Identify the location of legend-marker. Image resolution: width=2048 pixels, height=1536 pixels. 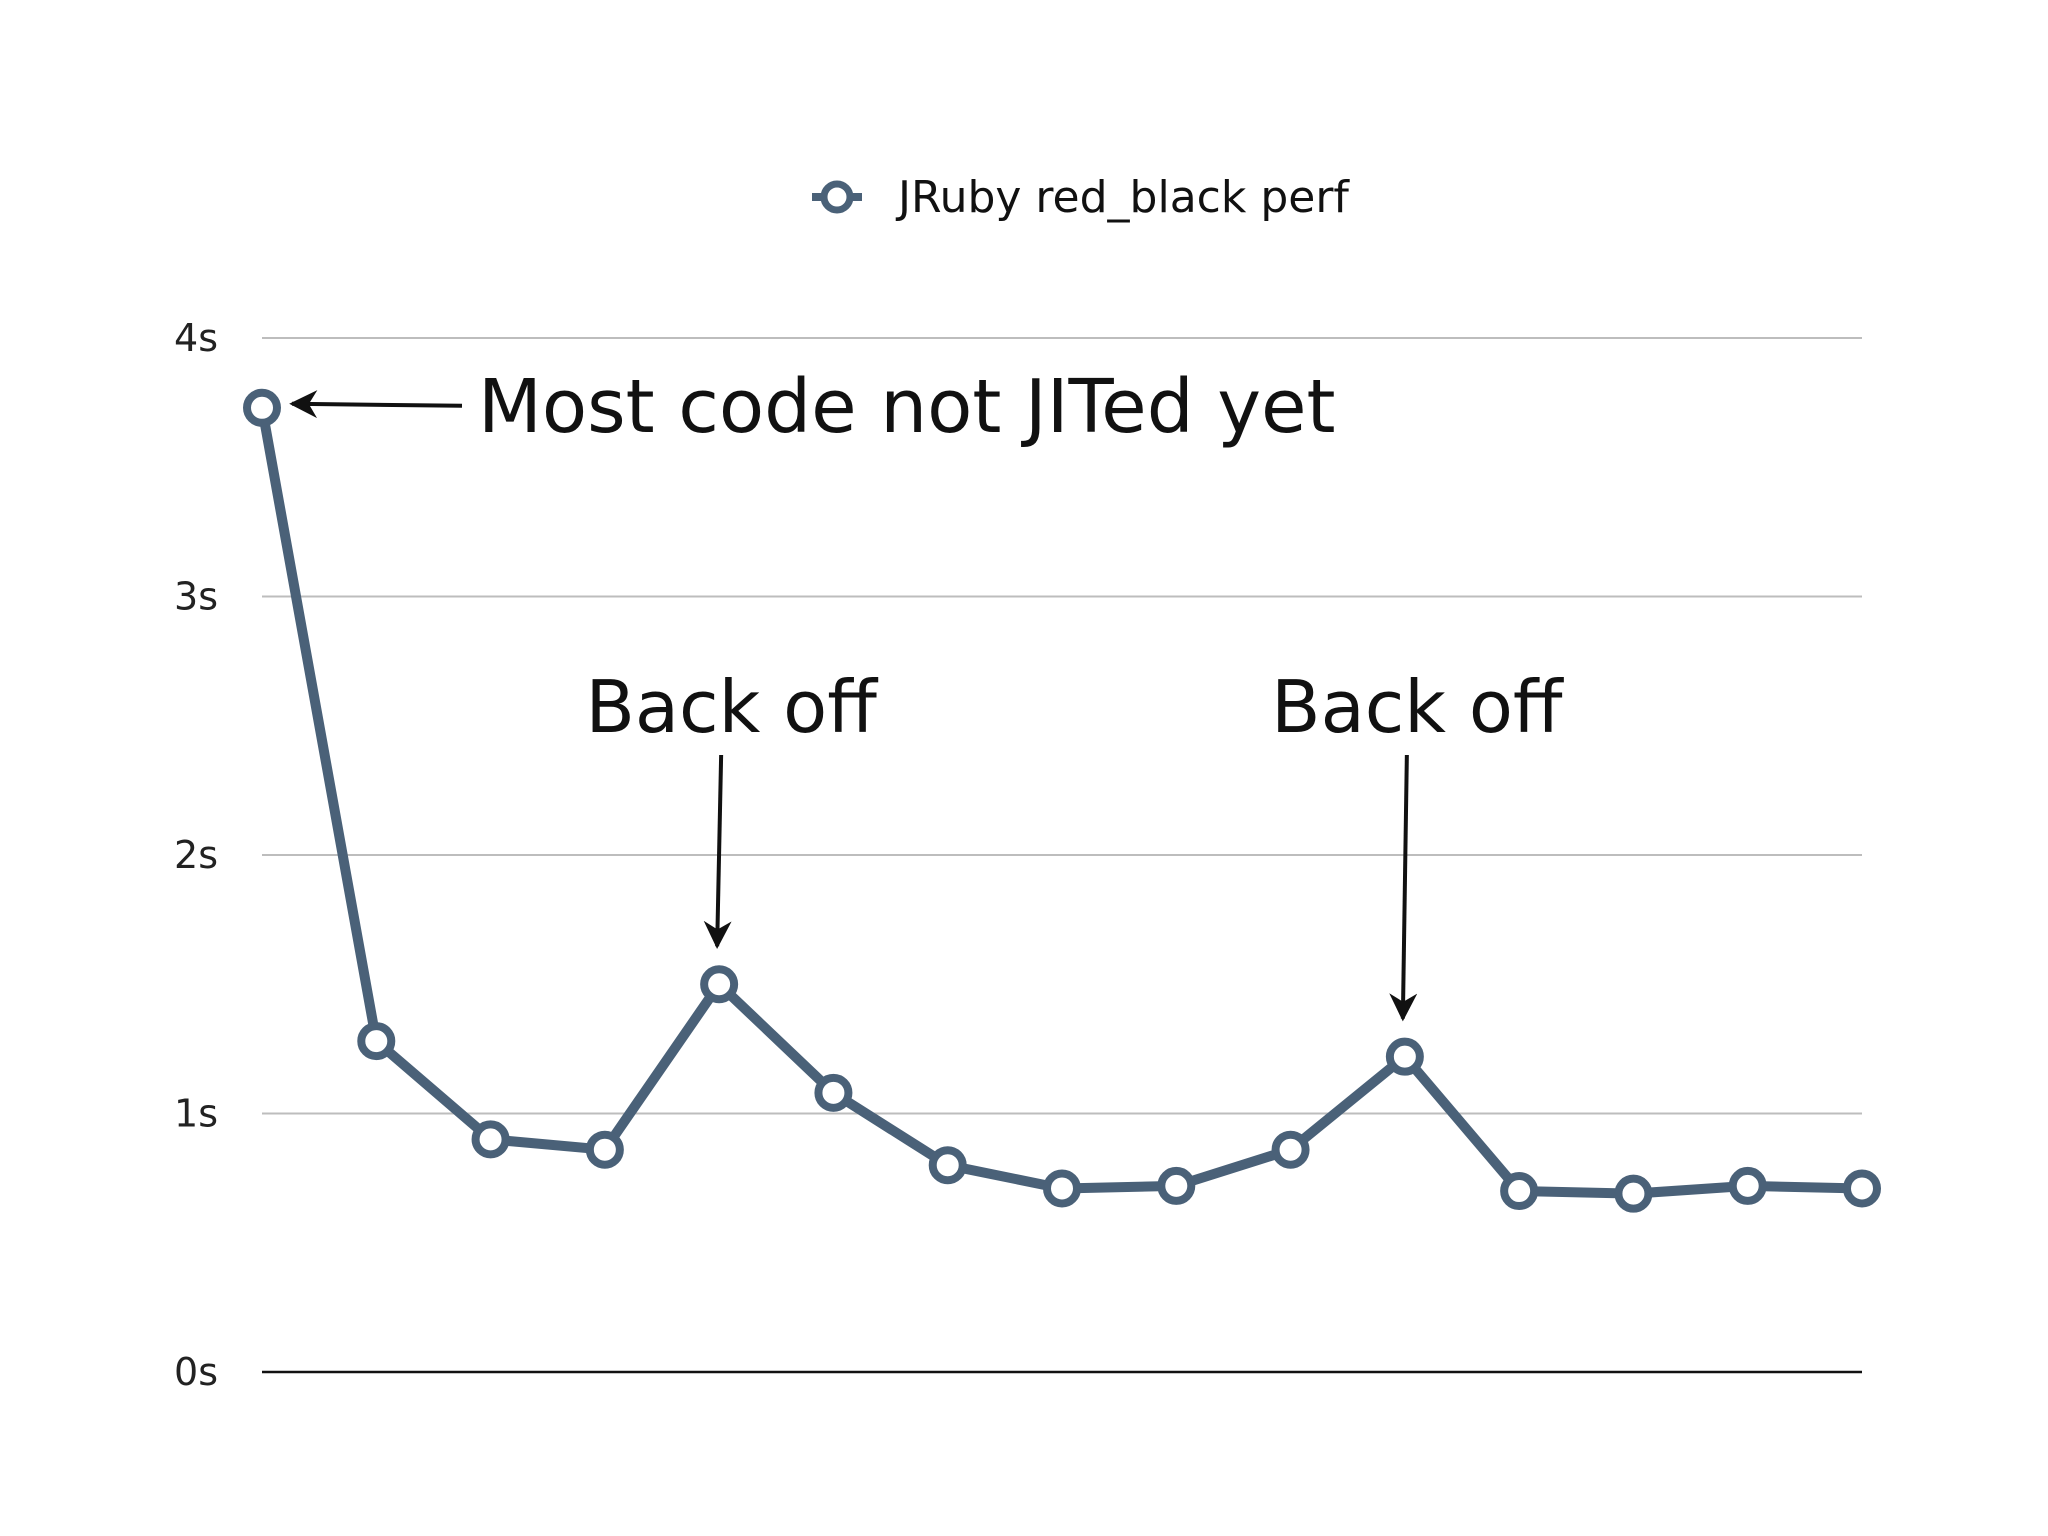
(837, 197).